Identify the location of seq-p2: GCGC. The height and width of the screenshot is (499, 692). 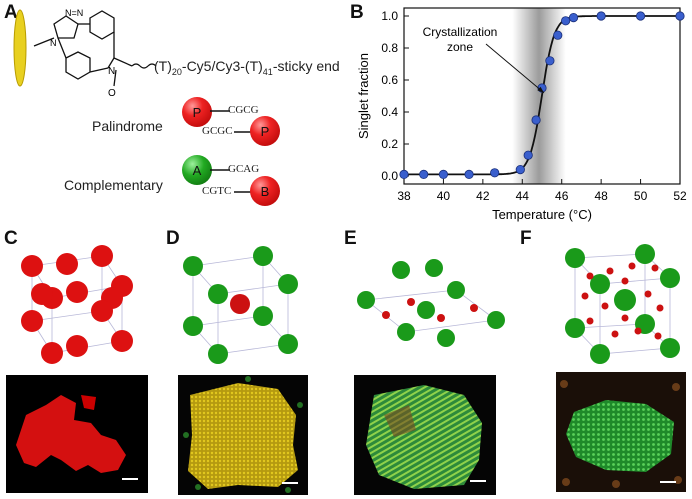
(217, 131).